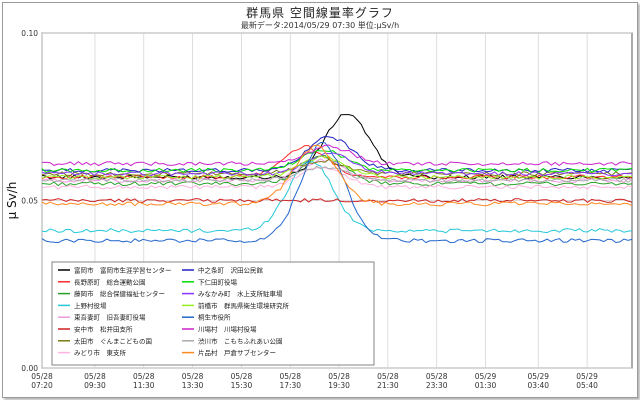  Describe the element at coordinates (437, 385) in the screenshot. I see `x-tick-label: 23:30` at that location.